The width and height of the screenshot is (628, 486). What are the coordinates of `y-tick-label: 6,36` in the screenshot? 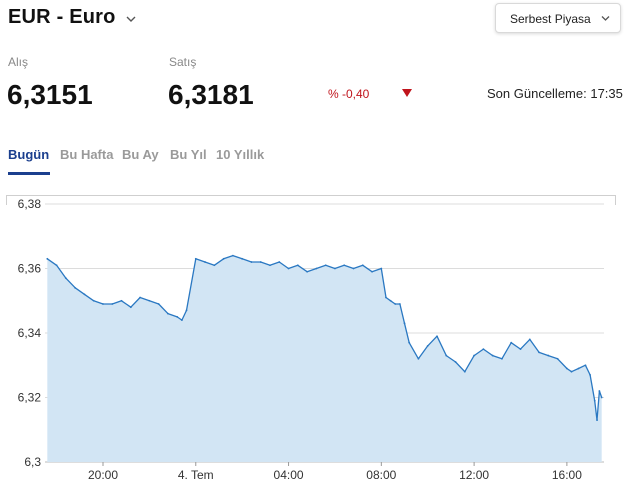 It's located at (30, 269).